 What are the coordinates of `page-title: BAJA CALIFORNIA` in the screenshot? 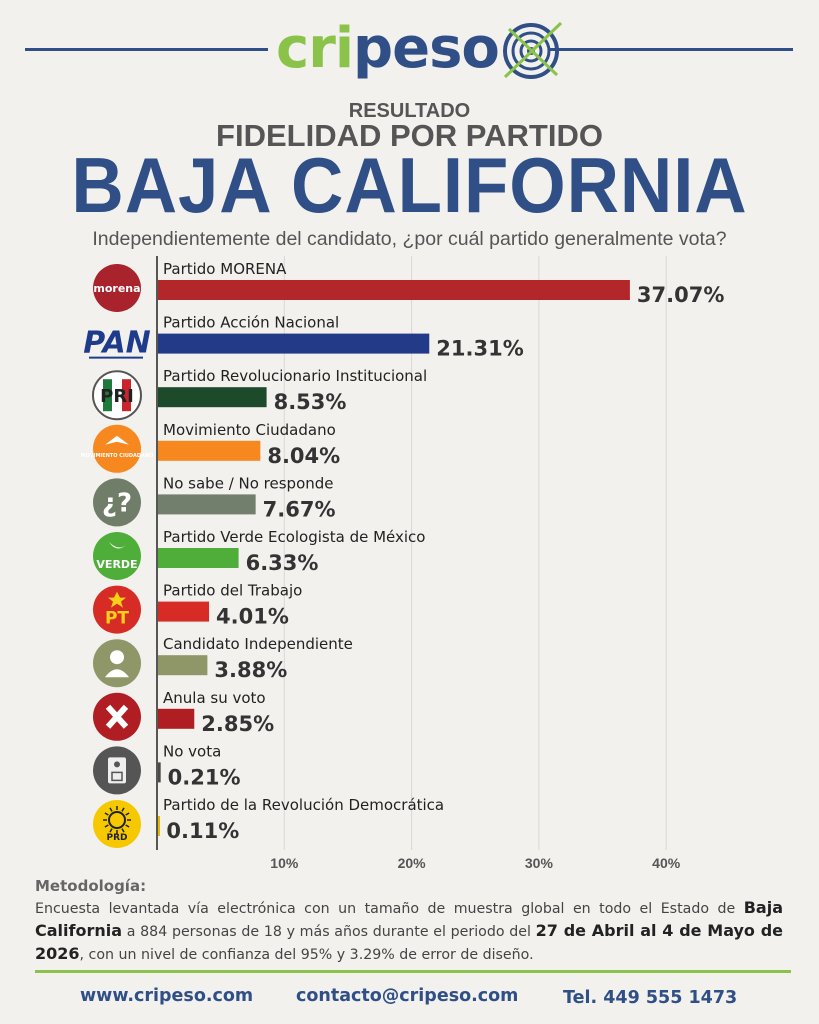 It's located at (409, 185).